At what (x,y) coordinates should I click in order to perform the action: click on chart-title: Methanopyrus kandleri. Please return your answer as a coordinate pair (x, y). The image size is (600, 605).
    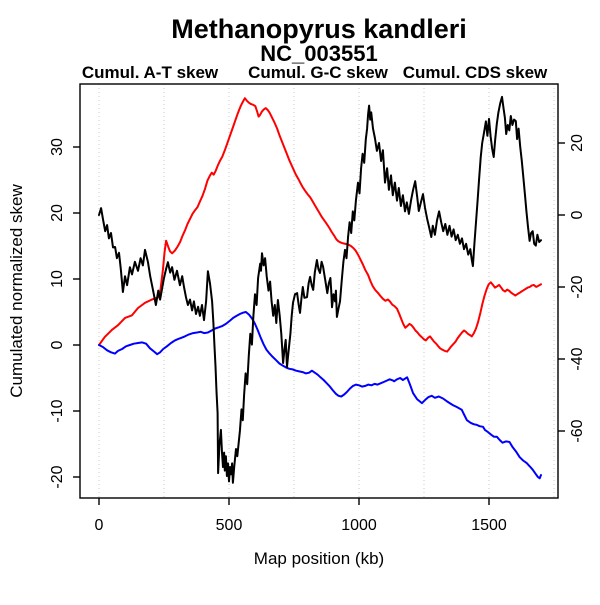
    Looking at the image, I should click on (319, 29).